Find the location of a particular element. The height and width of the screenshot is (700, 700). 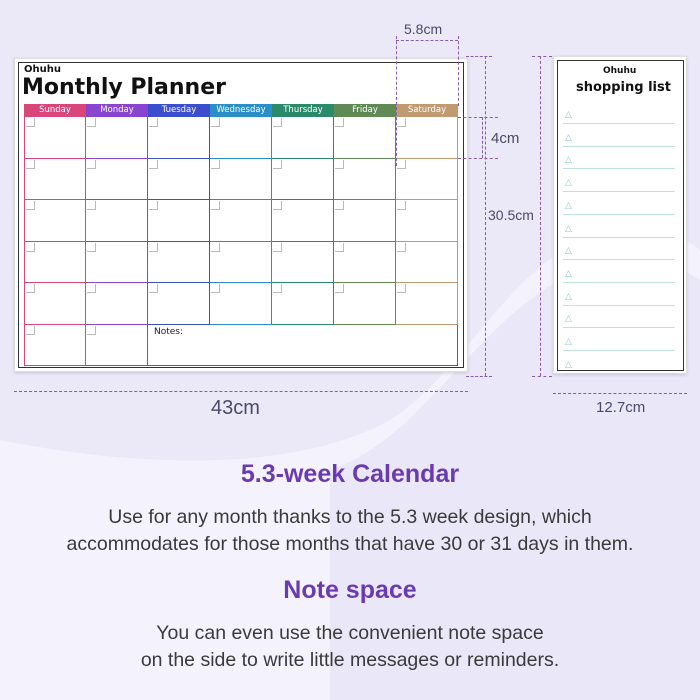

dim-line-width is located at coordinates (241, 391).